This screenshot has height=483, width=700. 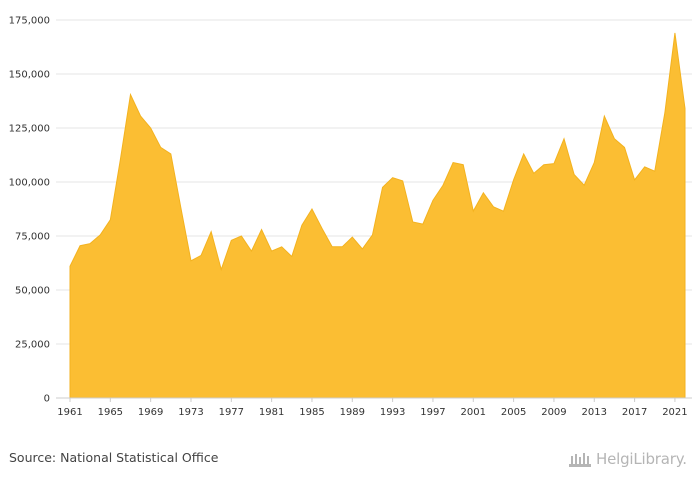 What do you see at coordinates (69, 412) in the screenshot?
I see `x-tick-label: 1961` at bounding box center [69, 412].